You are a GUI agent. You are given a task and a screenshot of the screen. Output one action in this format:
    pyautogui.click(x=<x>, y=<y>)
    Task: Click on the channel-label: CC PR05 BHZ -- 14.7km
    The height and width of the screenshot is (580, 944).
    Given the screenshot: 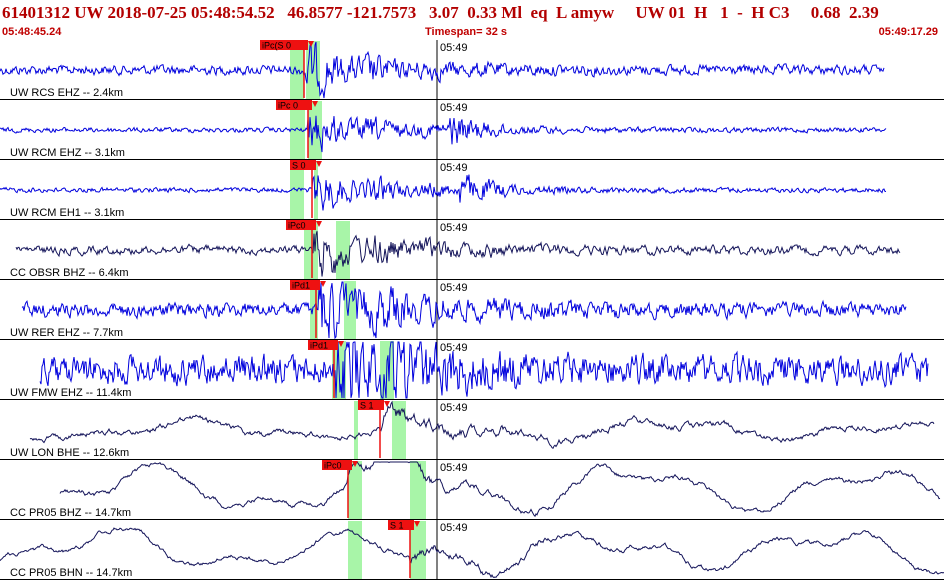 What is the action you would take?
    pyautogui.click(x=70, y=513)
    